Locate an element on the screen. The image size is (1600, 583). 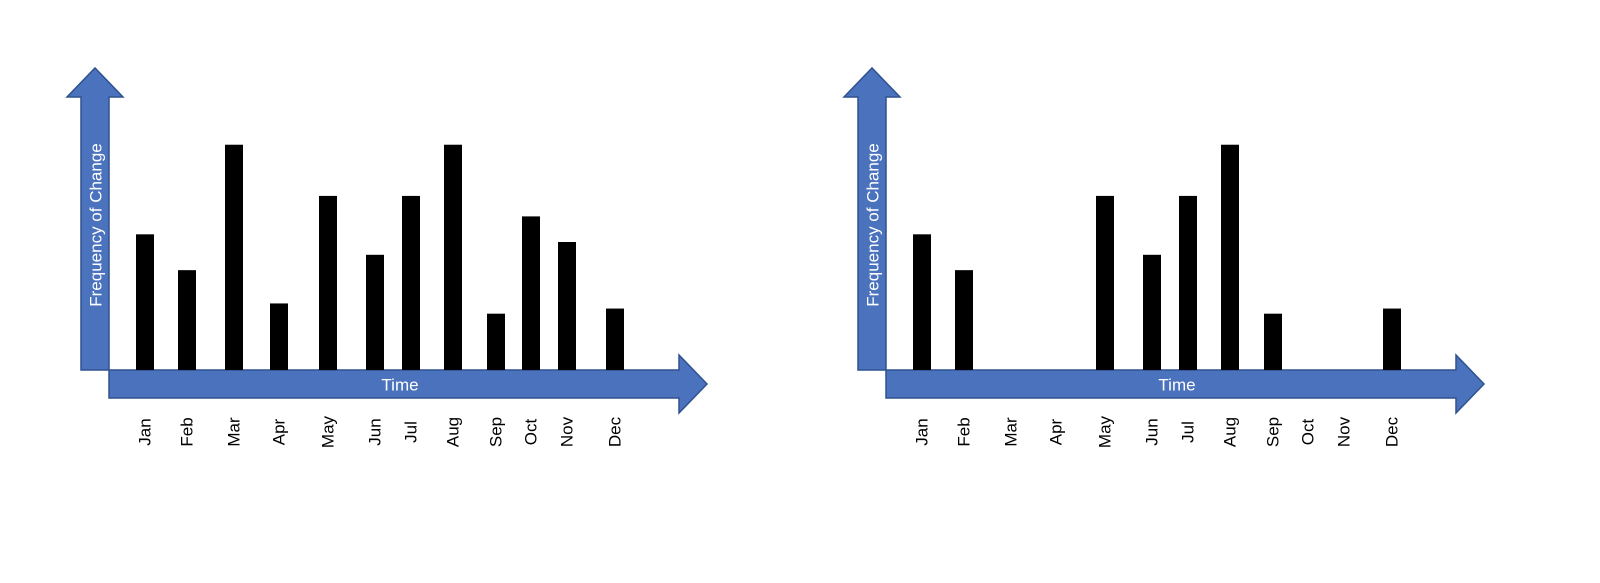
bar-apr is located at coordinates (279, 336).